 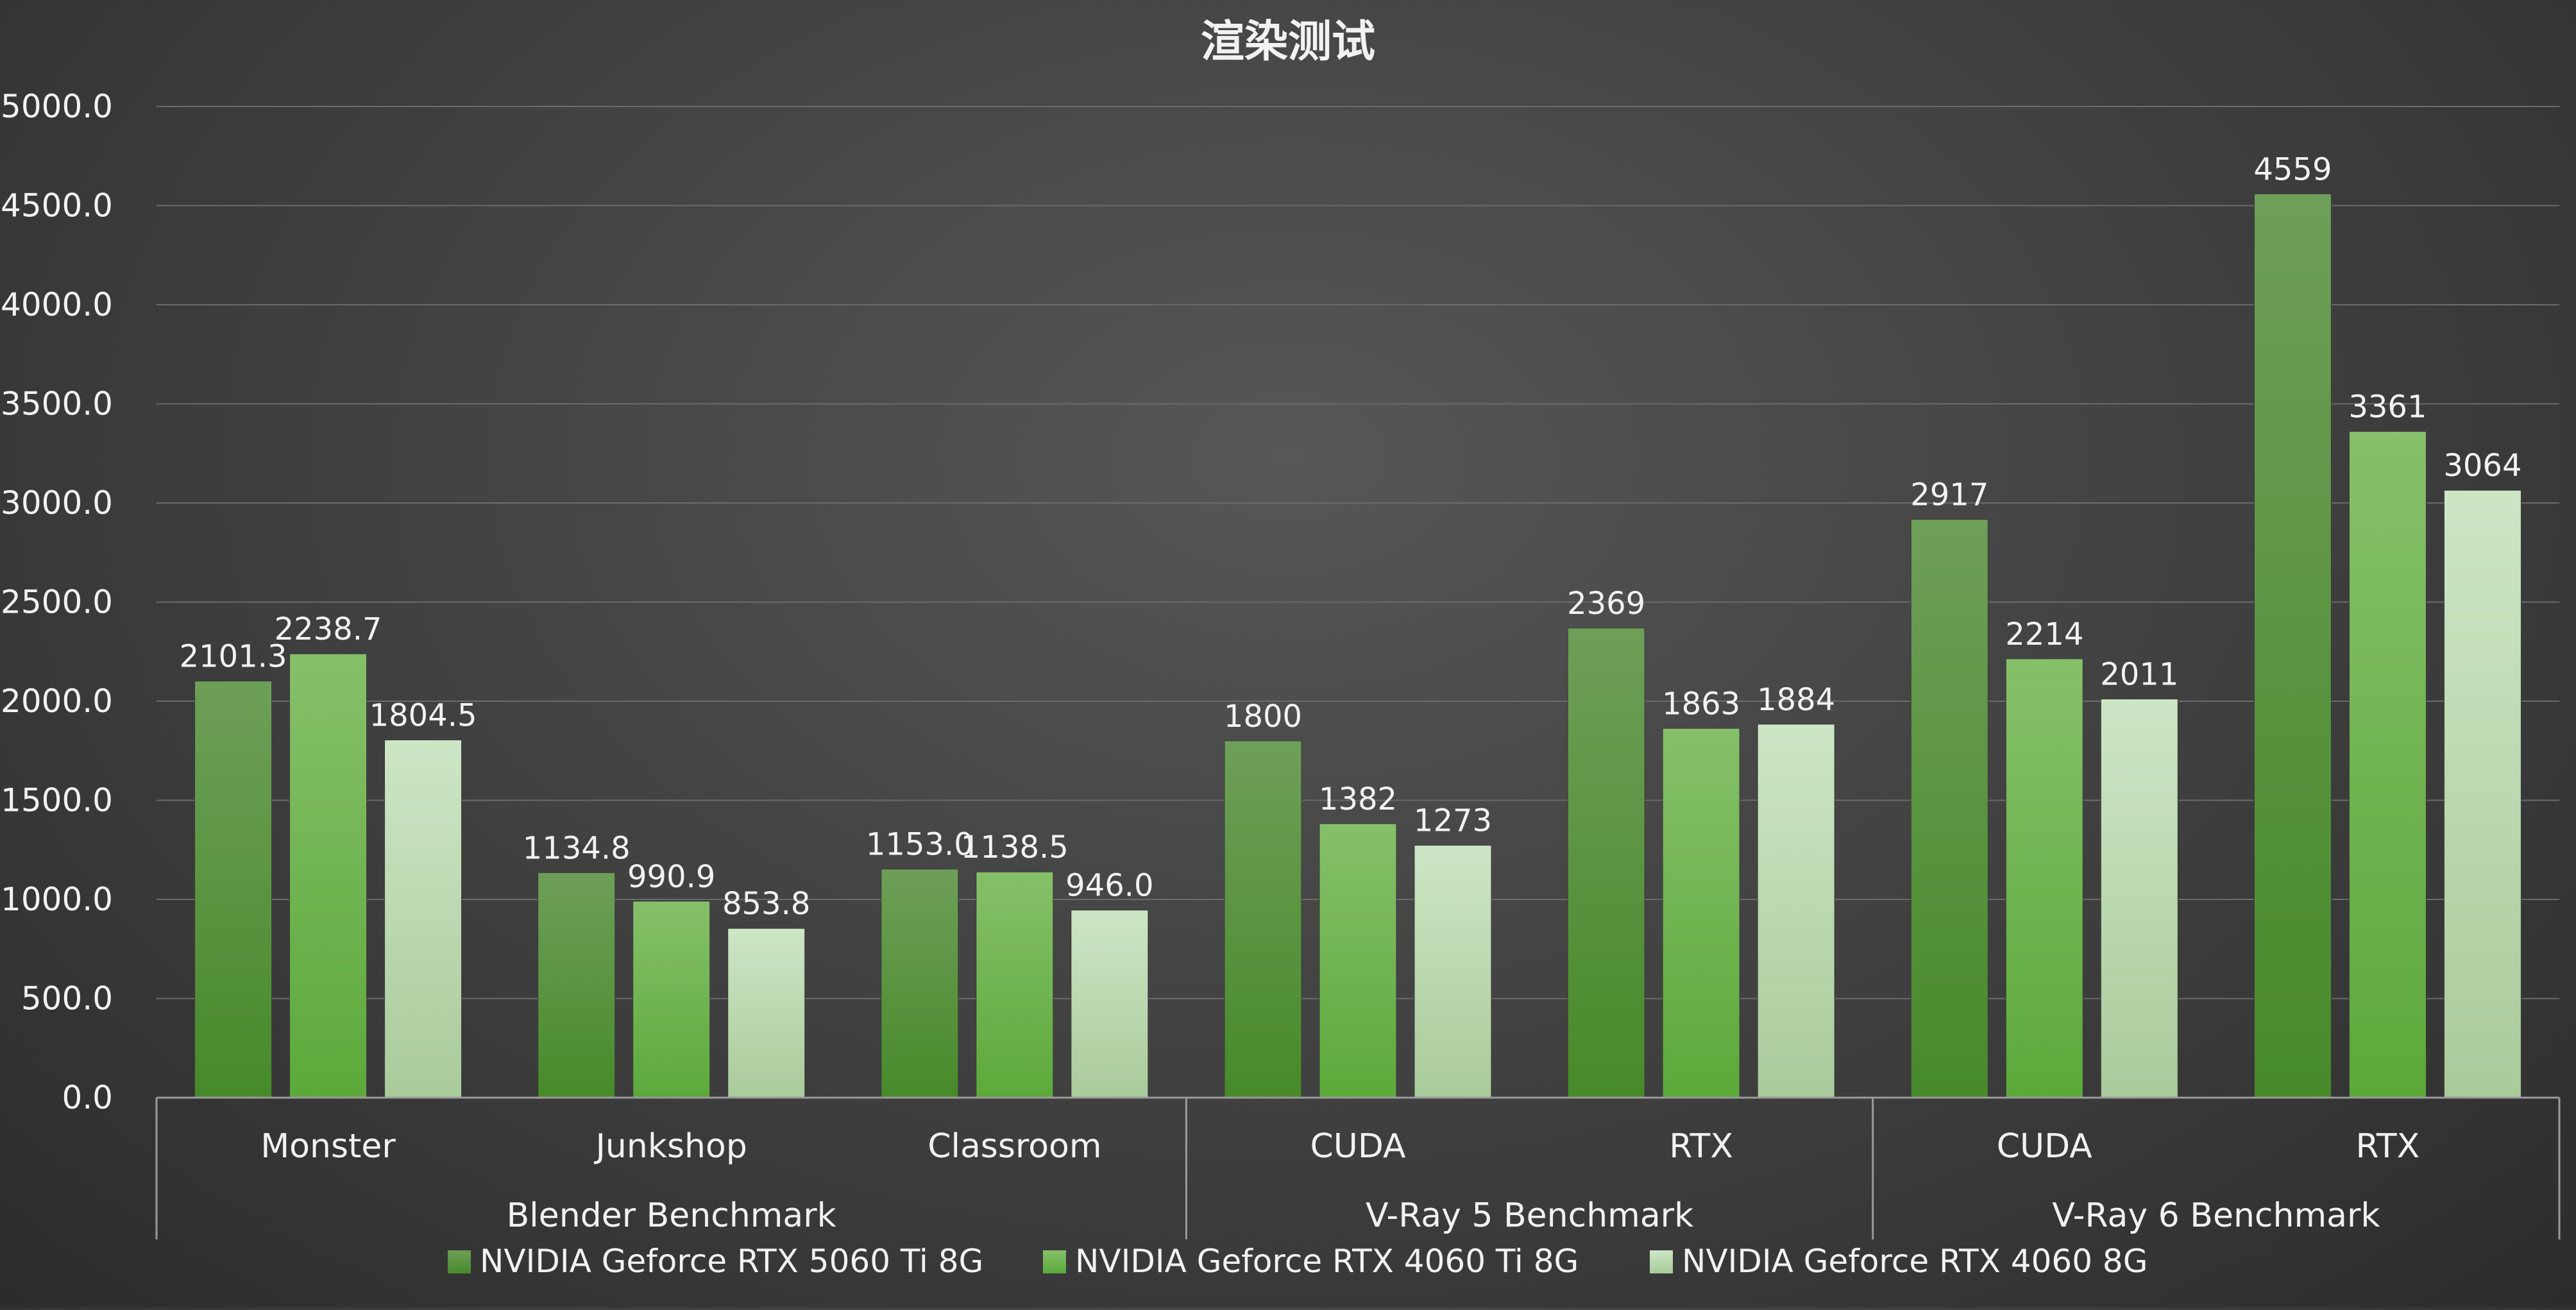 I want to click on data-label: 2238.7, so click(x=328, y=629).